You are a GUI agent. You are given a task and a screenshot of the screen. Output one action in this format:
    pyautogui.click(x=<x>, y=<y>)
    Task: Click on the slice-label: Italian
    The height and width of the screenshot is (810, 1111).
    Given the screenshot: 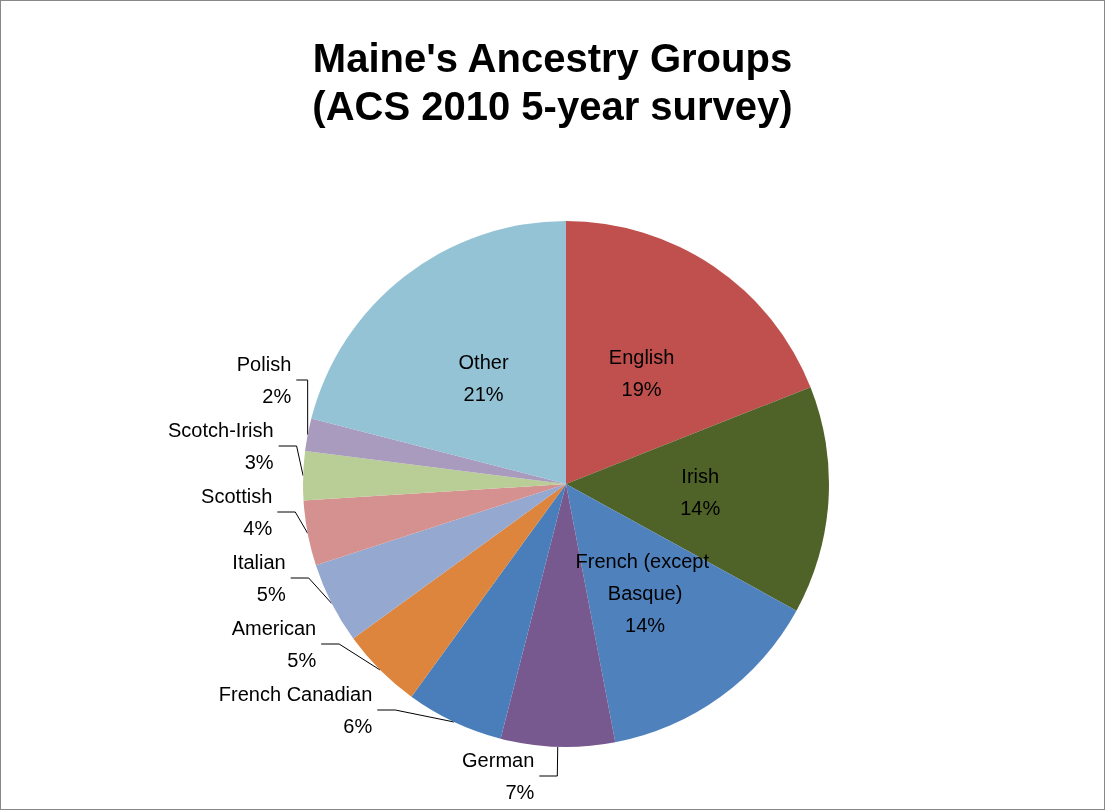 What is the action you would take?
    pyautogui.click(x=259, y=562)
    